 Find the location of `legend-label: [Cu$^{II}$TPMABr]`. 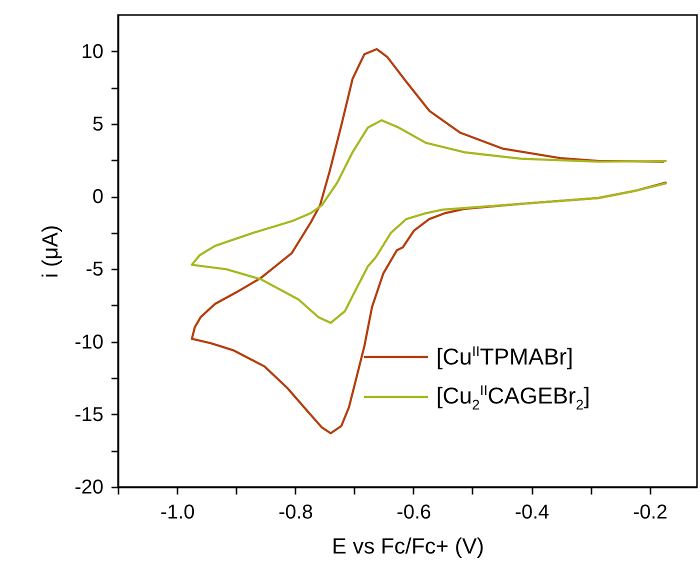

legend-label: [Cu$^{II}$TPMABr] is located at coordinates (505, 357).